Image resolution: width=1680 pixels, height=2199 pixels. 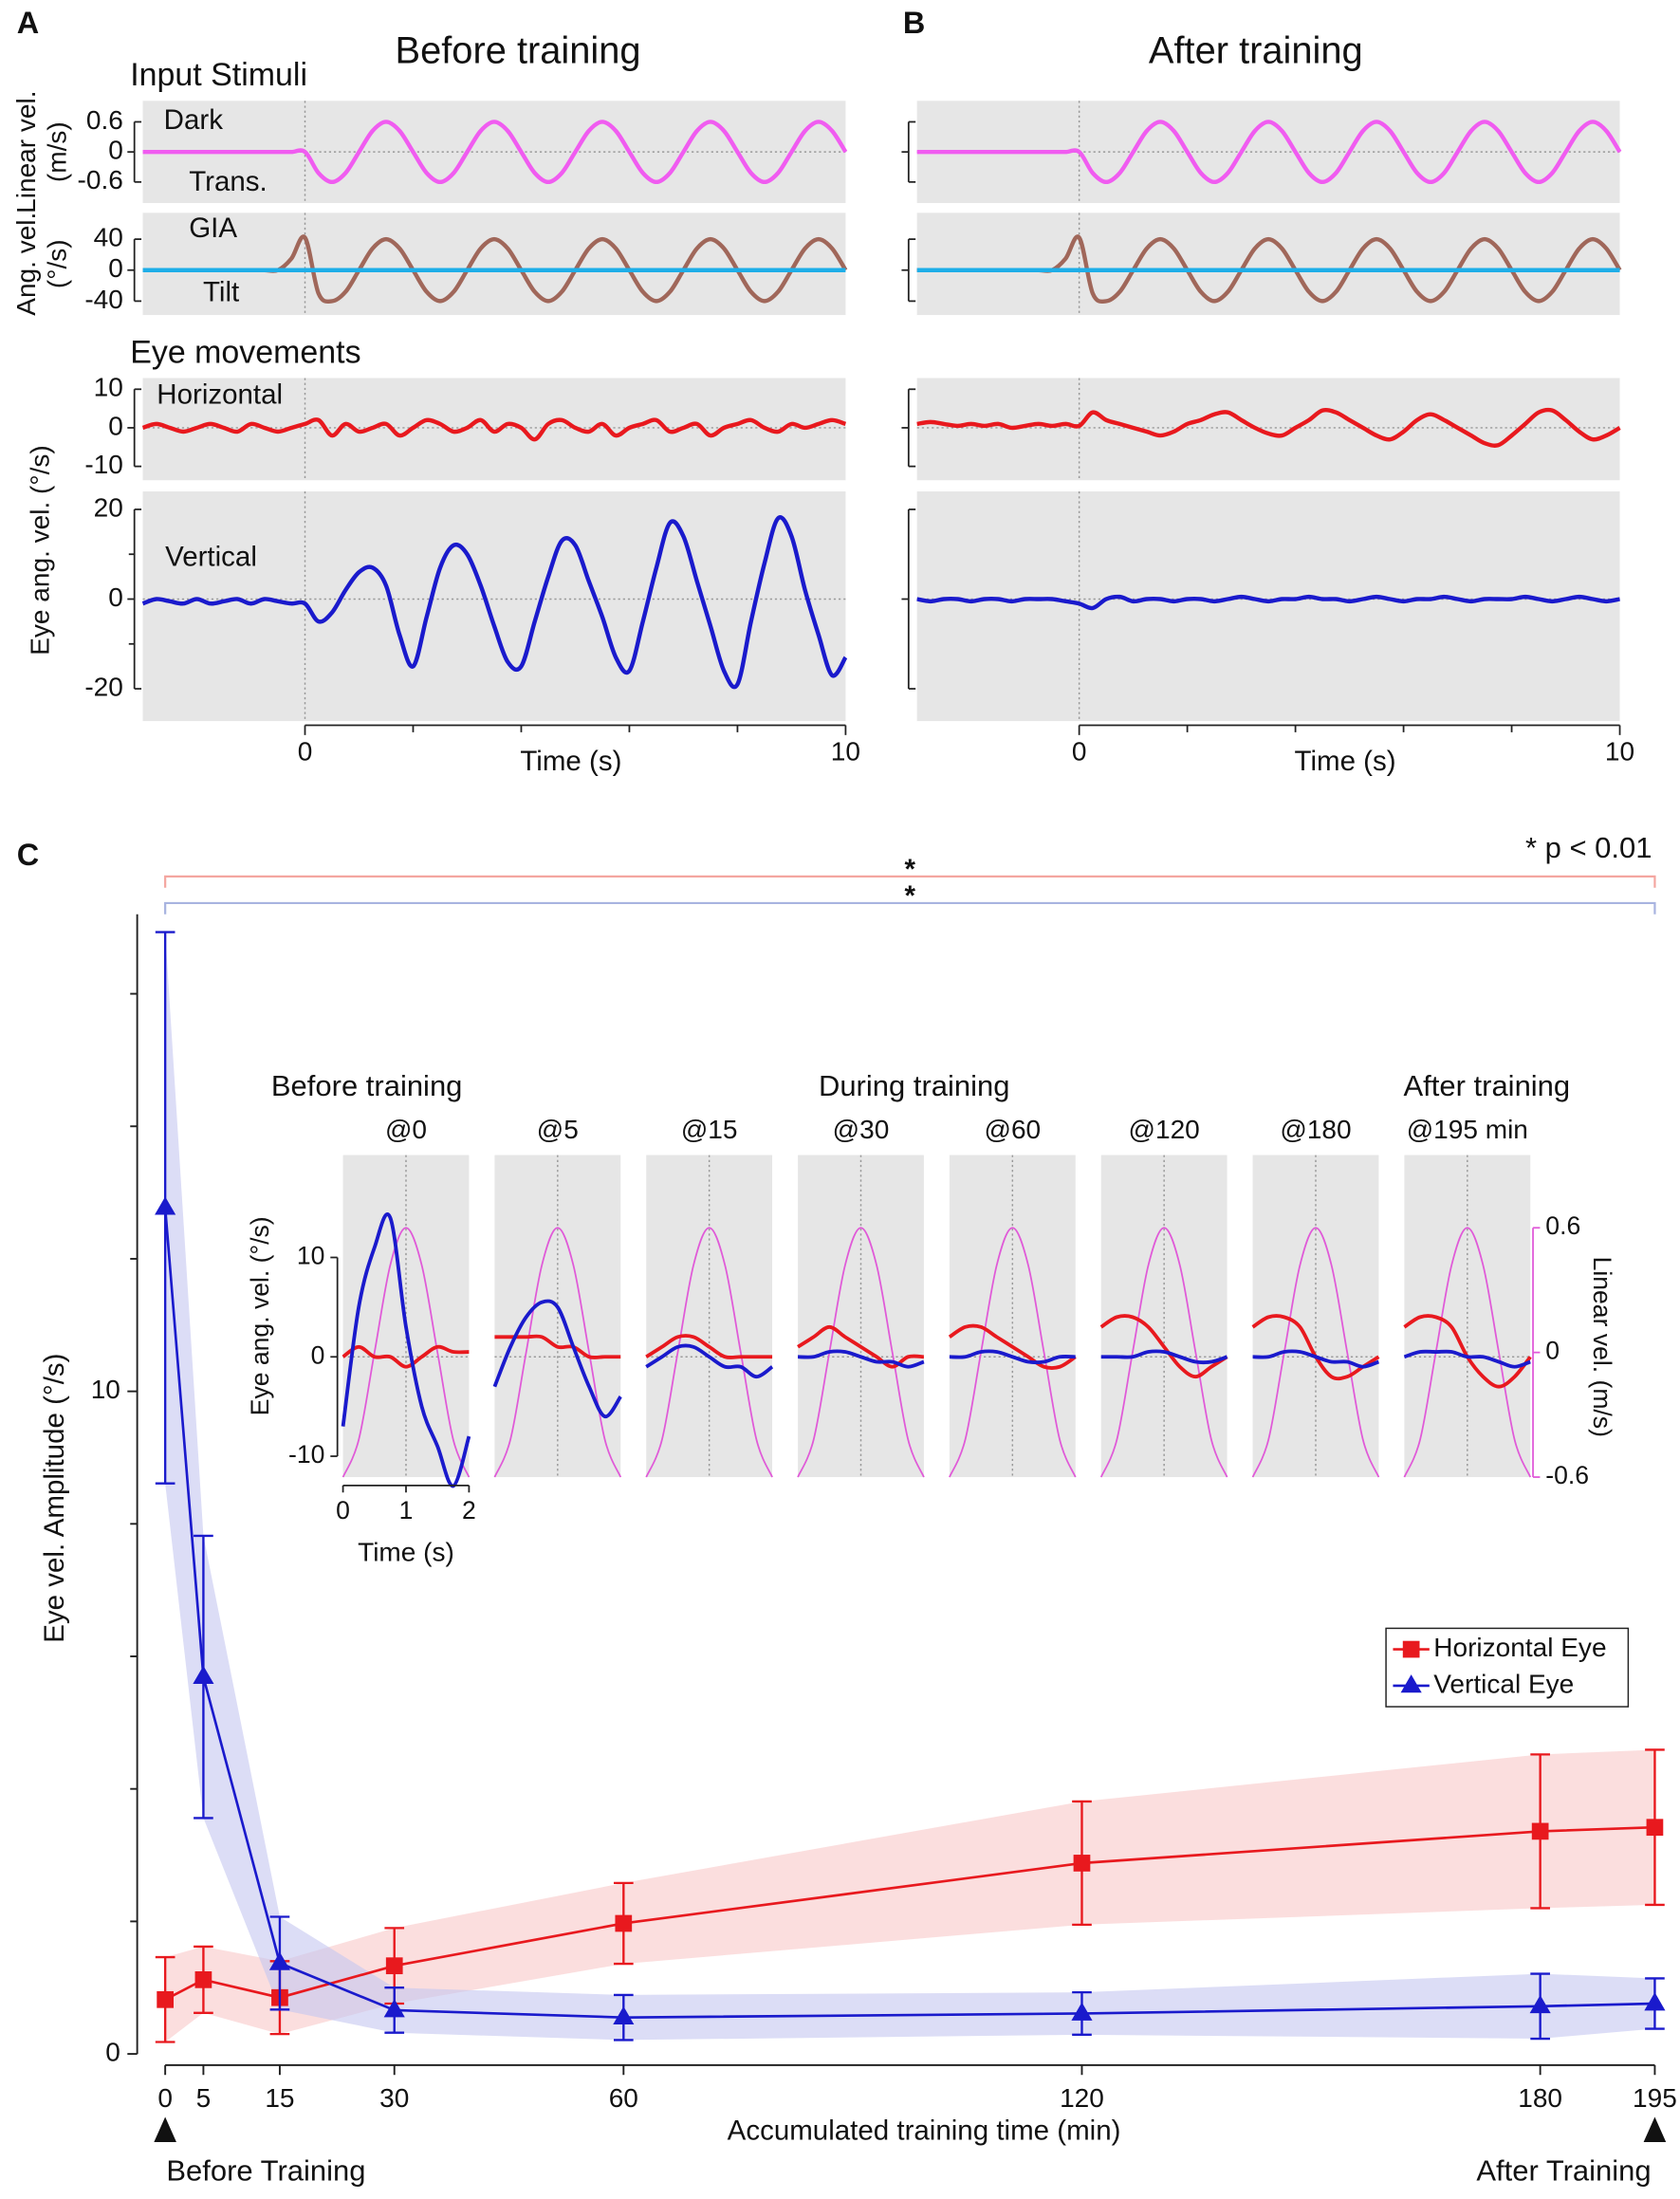 I want to click on group-label: Before training, so click(x=367, y=1085).